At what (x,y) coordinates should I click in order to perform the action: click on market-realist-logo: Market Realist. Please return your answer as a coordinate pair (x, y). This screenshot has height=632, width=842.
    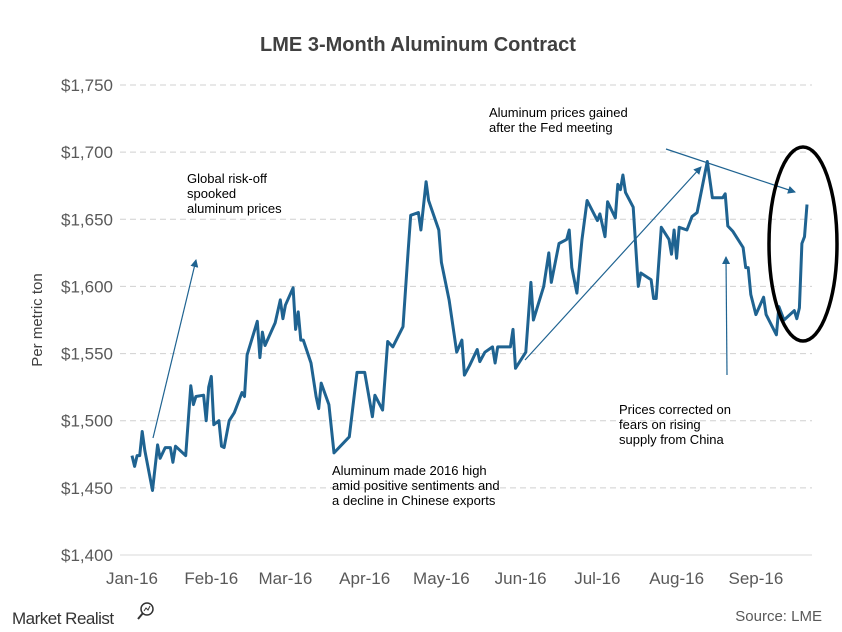
    Looking at the image, I should click on (83, 615).